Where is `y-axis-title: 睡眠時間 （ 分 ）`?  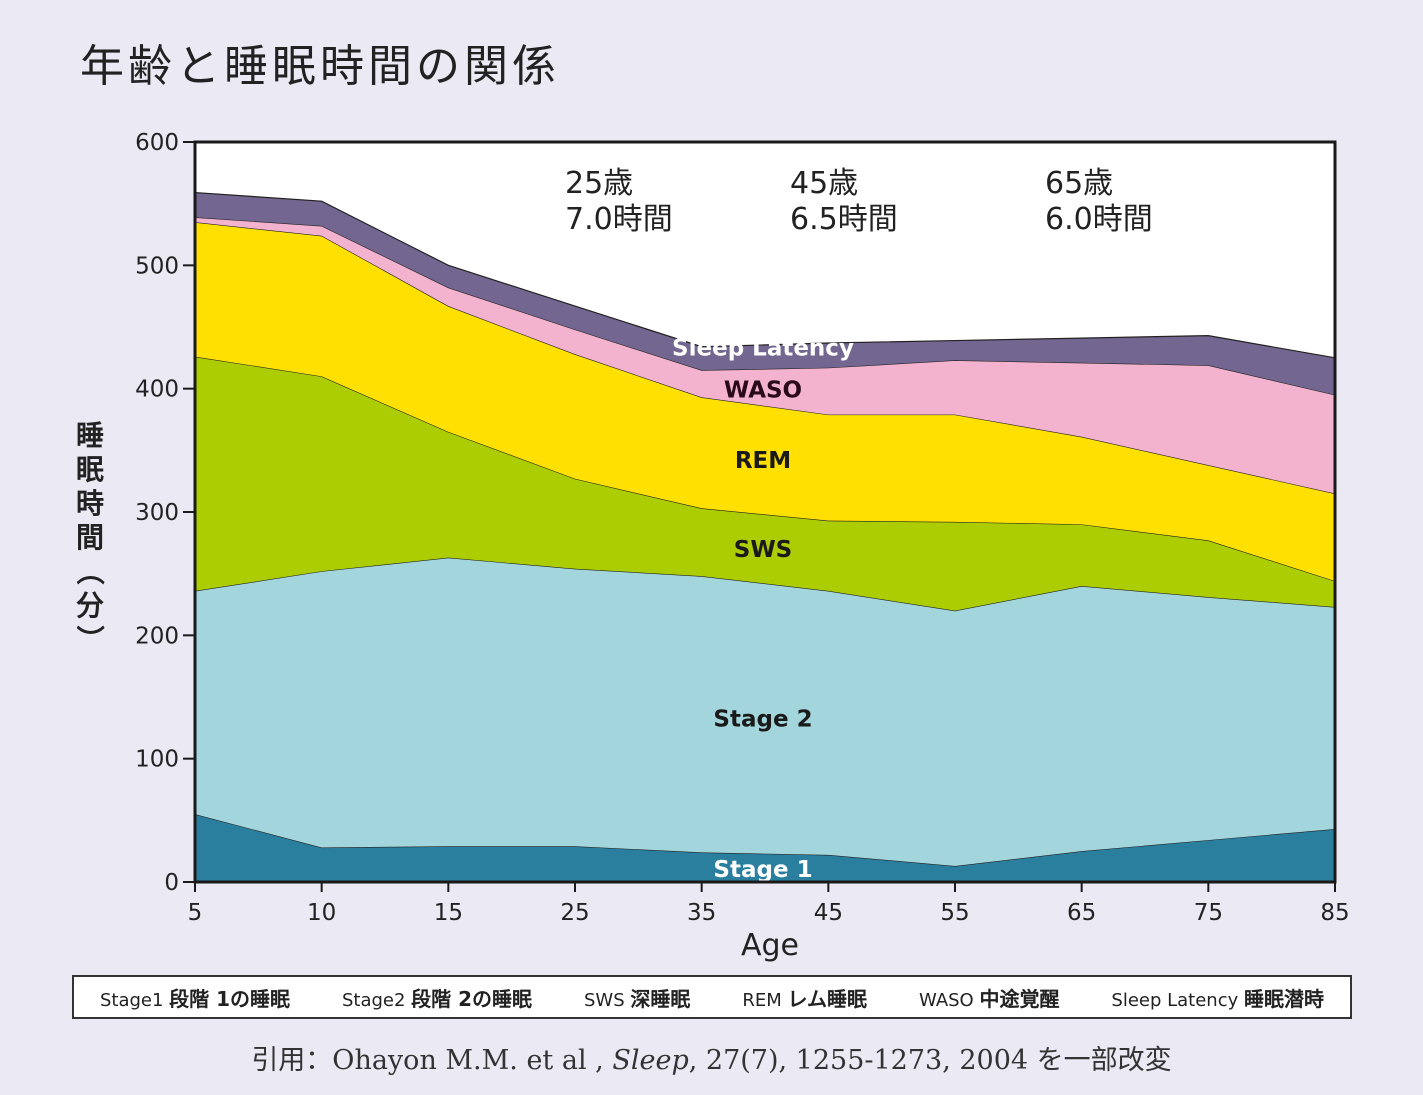 y-axis-title: 睡眠時間 （ 分 ） is located at coordinates (89, 536).